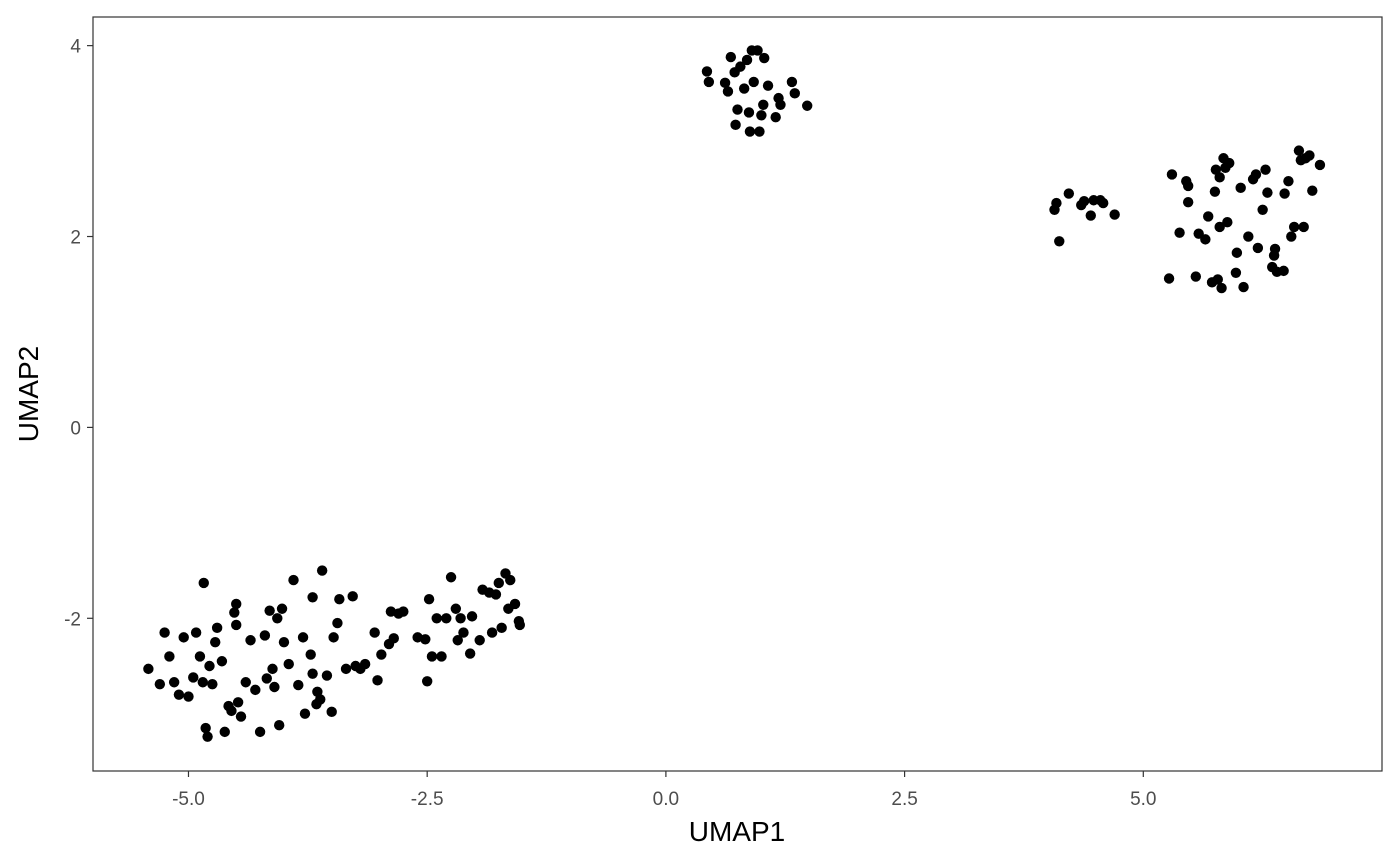 Image resolution: width=1400 pixels, height=866 pixels. Describe the element at coordinates (1143, 799) in the screenshot. I see `x-tick-label: 5.0` at that location.